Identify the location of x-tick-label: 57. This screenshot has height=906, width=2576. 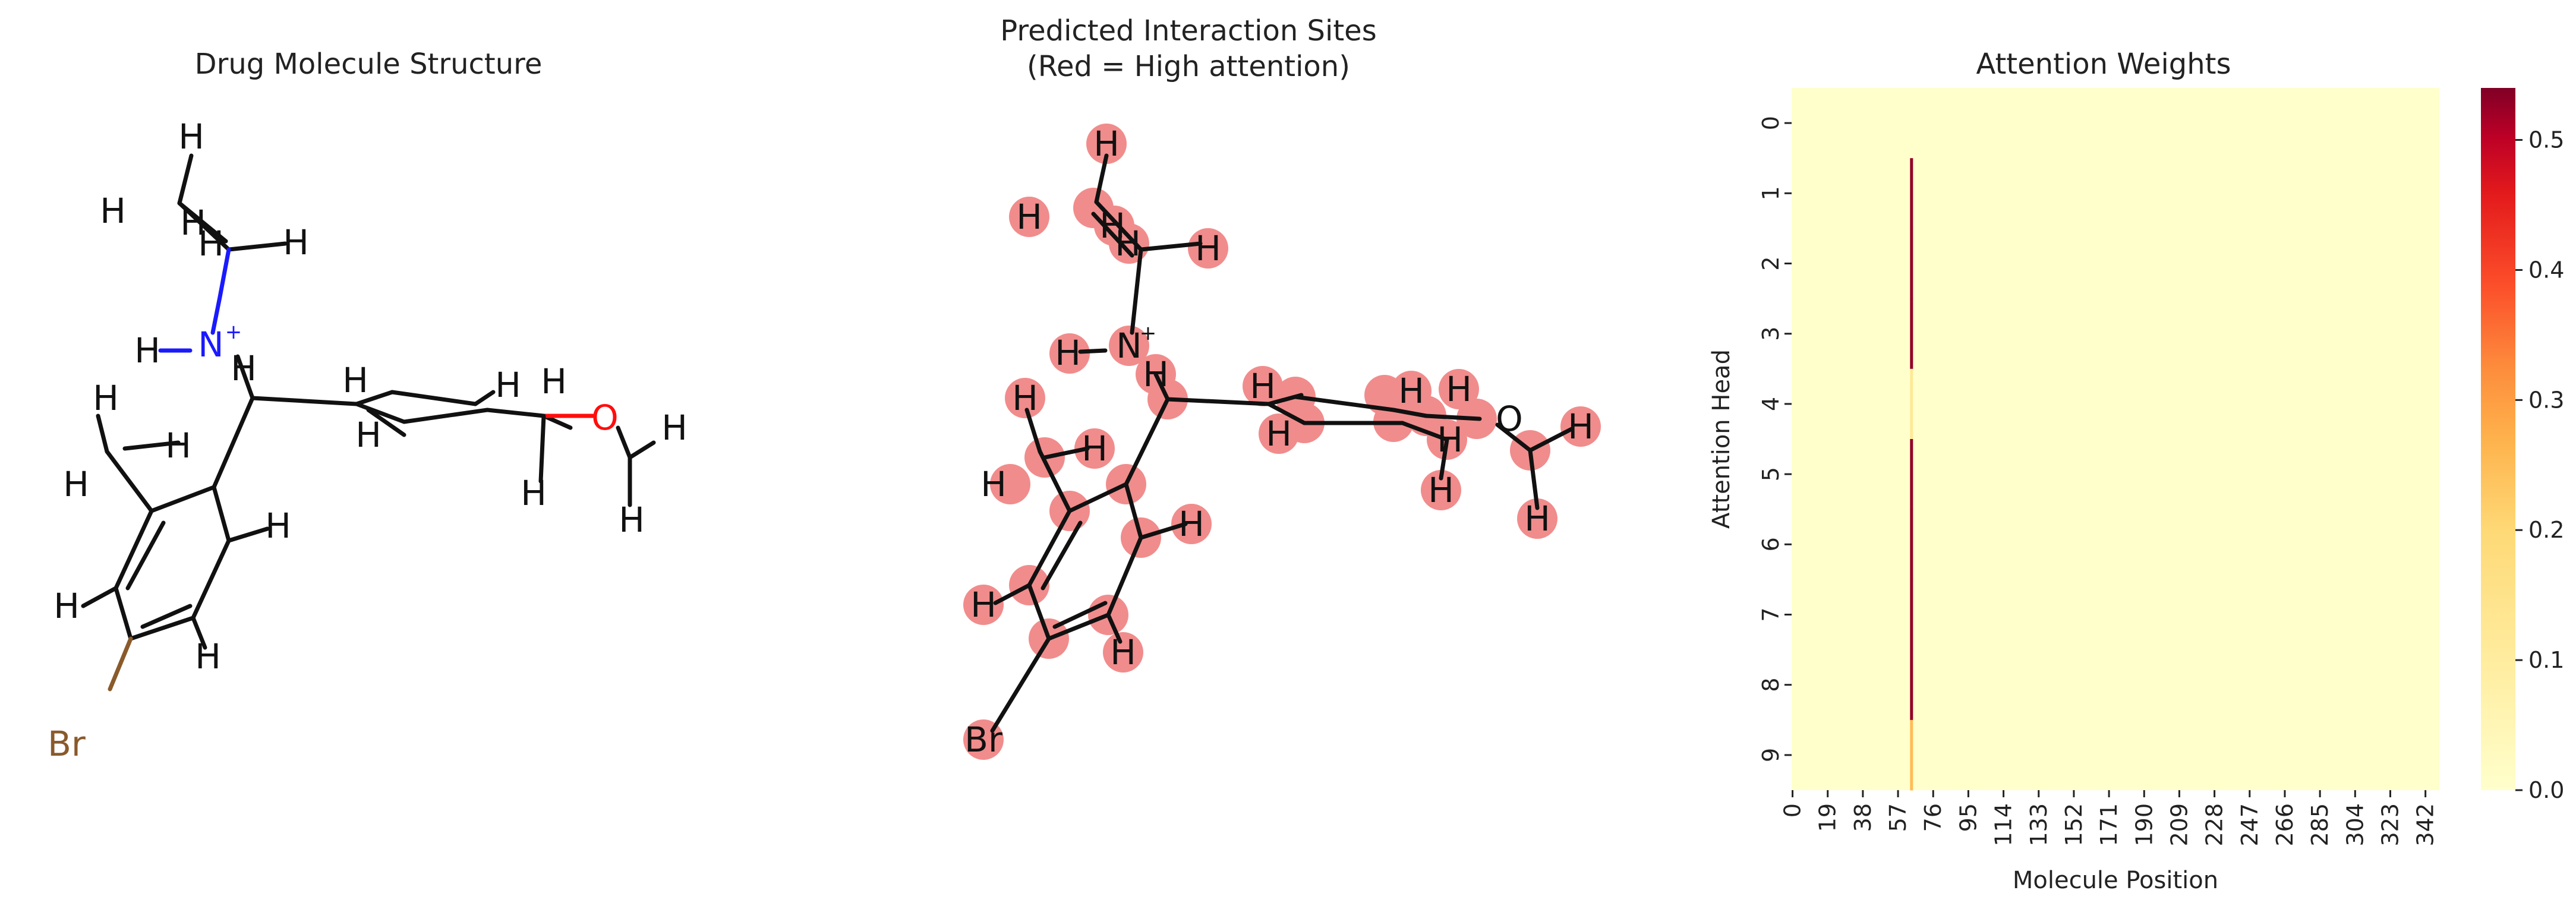
(1898, 818).